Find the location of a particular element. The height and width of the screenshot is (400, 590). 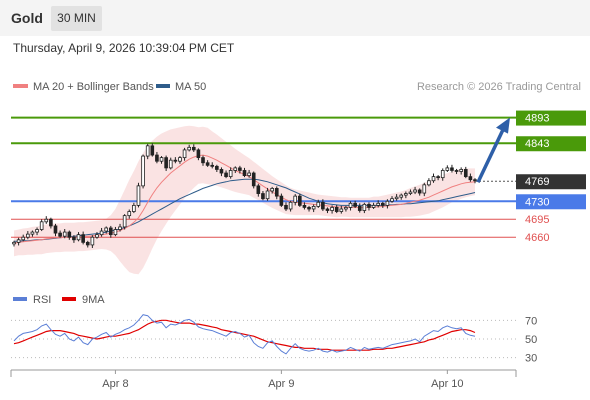

ma9-legend-swatch is located at coordinates (69, 299).